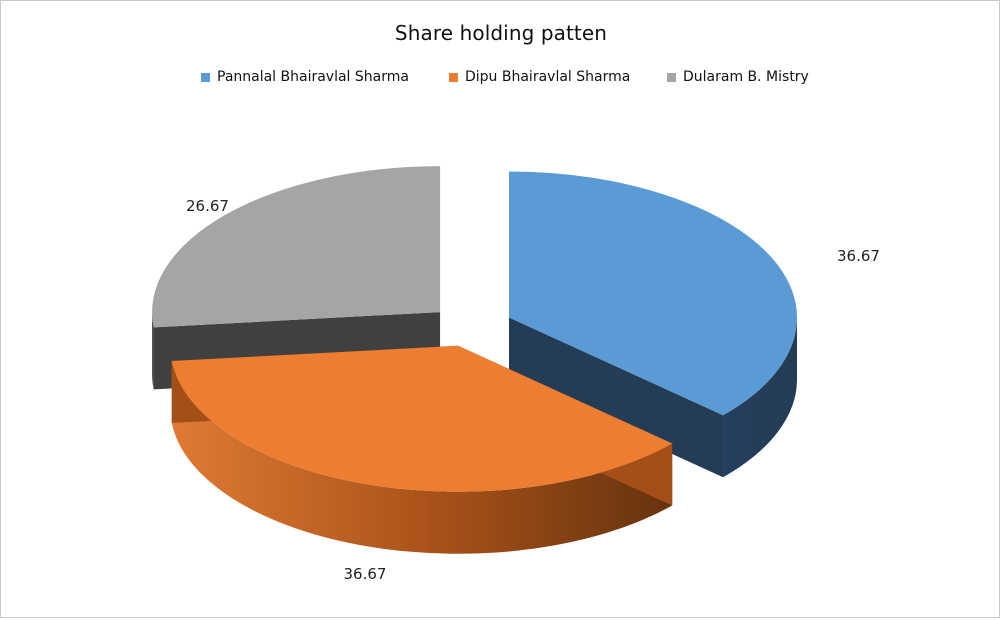  I want to click on legend-label-dipu: Dipu Bhairavlal Sharma, so click(548, 77).